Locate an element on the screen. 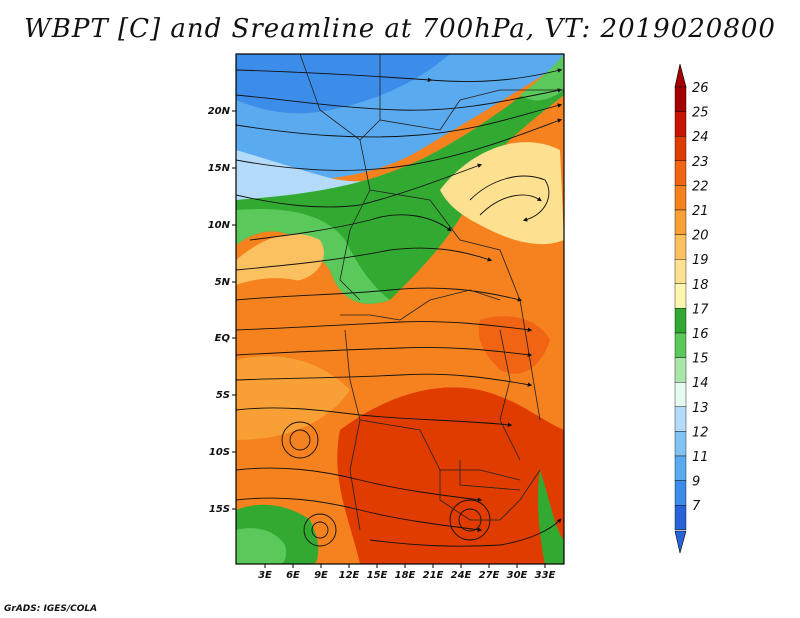  wbpt-green-southwest-inner is located at coordinates (261, 546).